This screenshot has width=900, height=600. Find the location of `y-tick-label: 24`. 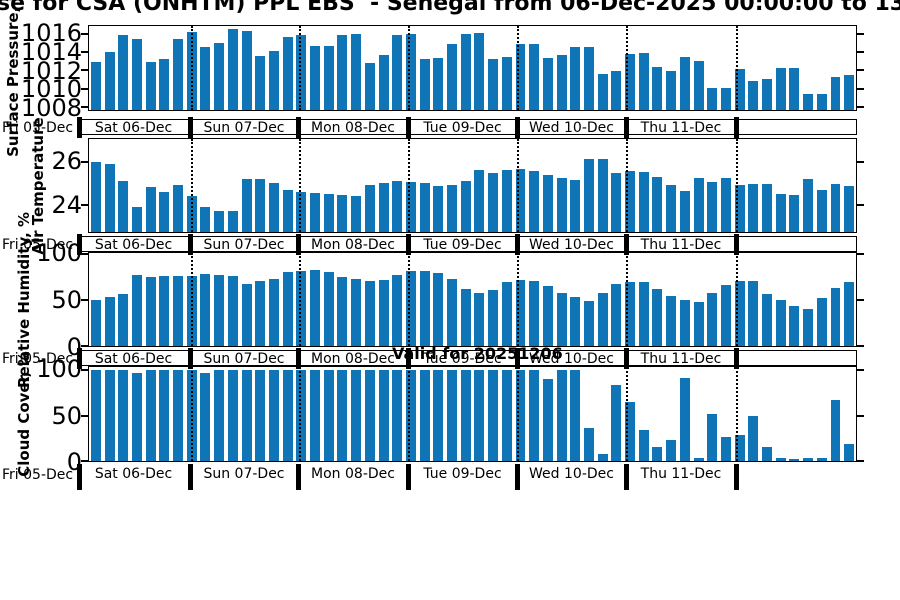

y-tick-label: 24 is located at coordinates (66, 205).